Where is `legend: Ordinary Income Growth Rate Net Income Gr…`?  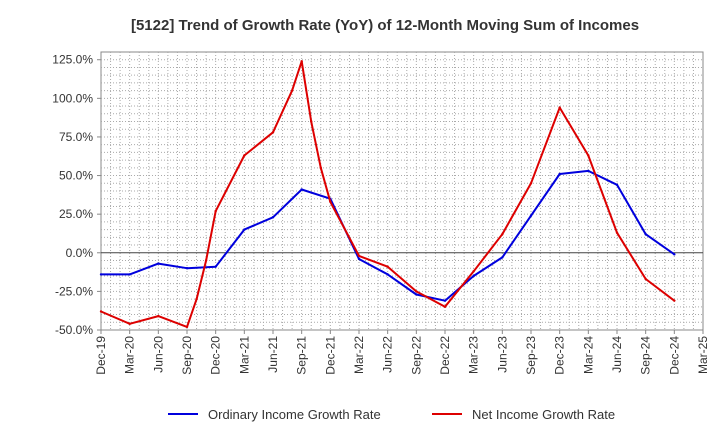
legend: Ordinary Income Growth Rate Net Income Gr… is located at coordinates (391, 414).